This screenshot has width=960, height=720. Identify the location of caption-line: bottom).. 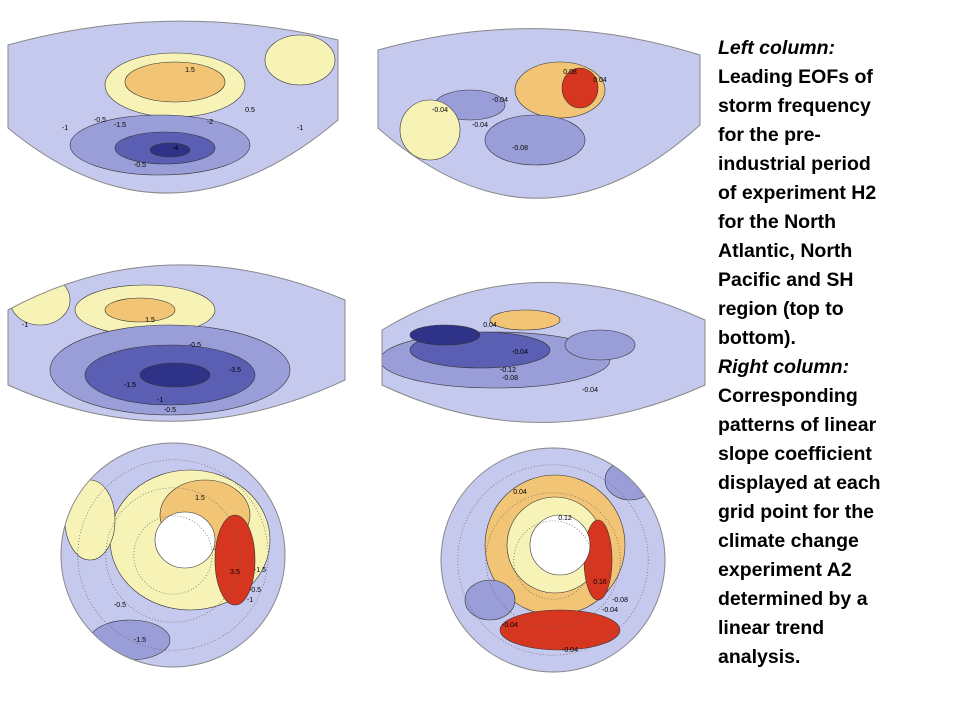
(757, 338).